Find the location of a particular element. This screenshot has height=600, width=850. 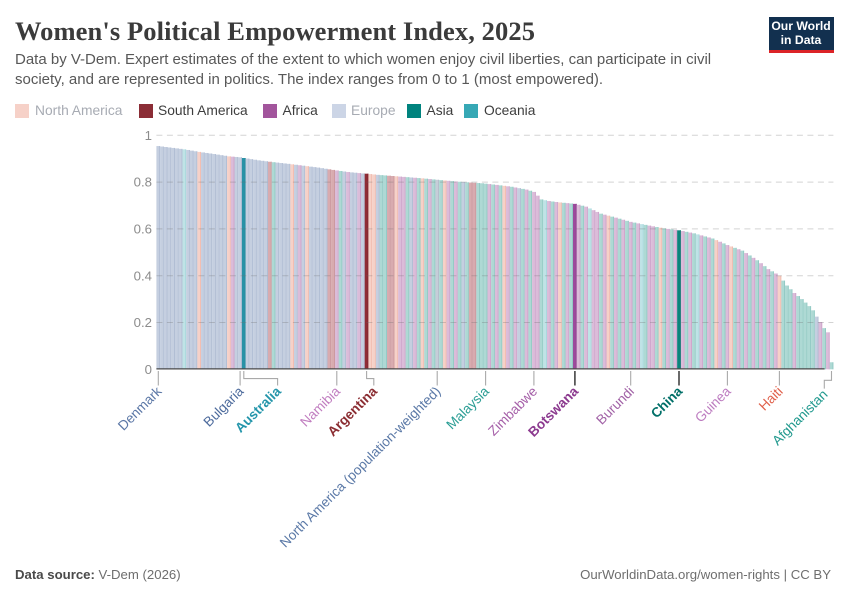

svg-text: China is located at coordinates (667, 402).